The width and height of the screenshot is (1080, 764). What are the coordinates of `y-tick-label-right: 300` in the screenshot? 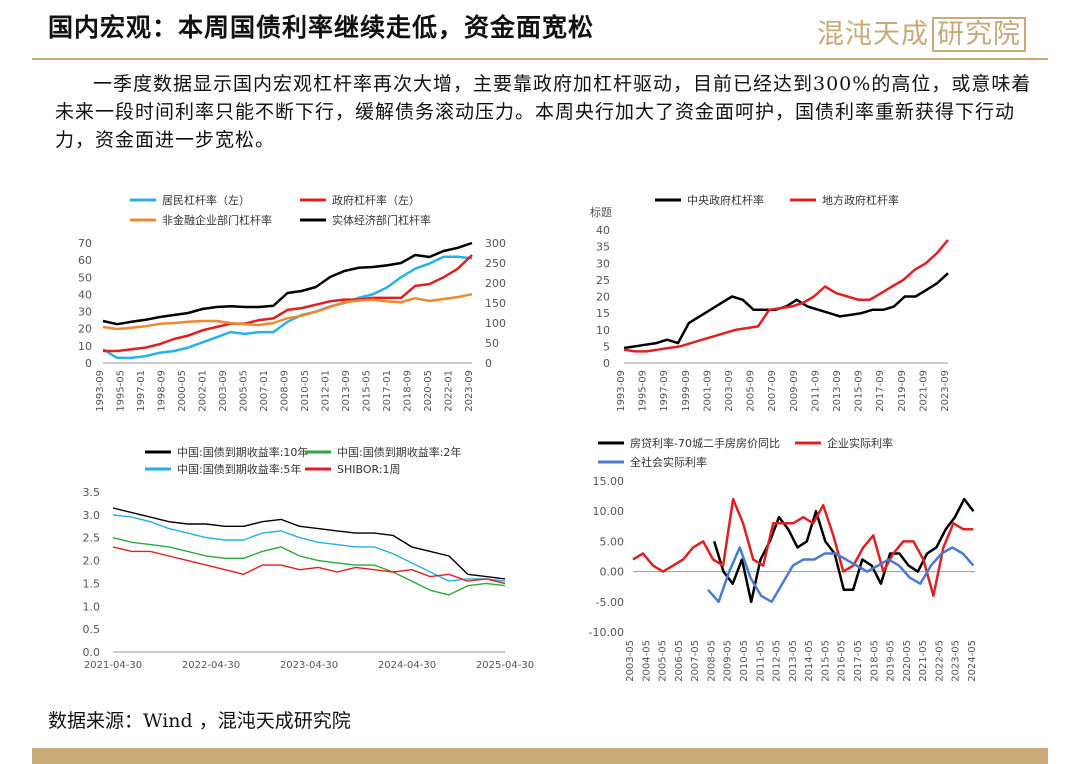 It's located at (495, 243).